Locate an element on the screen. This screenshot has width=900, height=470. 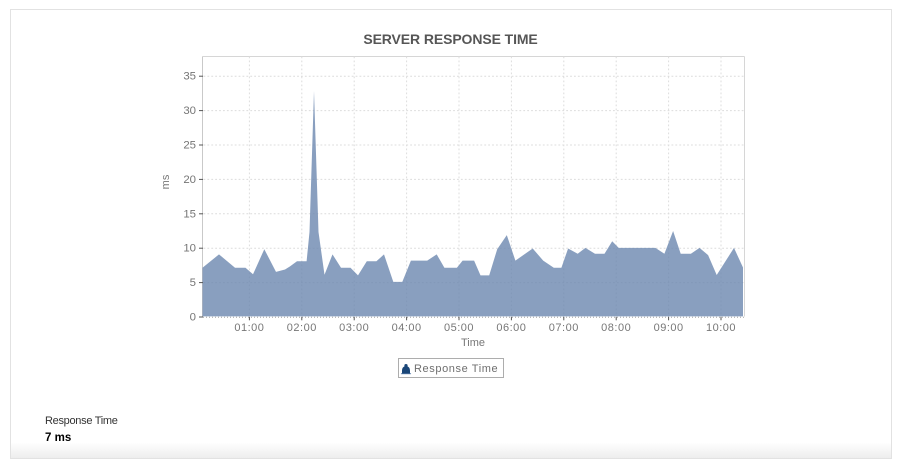
svg-text: 15 is located at coordinates (189, 214).